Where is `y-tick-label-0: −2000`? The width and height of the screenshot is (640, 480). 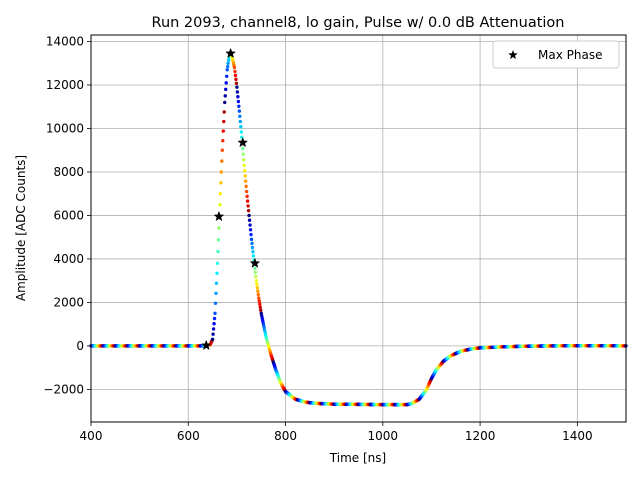
y-tick-label-0: −2000 is located at coordinates (63, 389).